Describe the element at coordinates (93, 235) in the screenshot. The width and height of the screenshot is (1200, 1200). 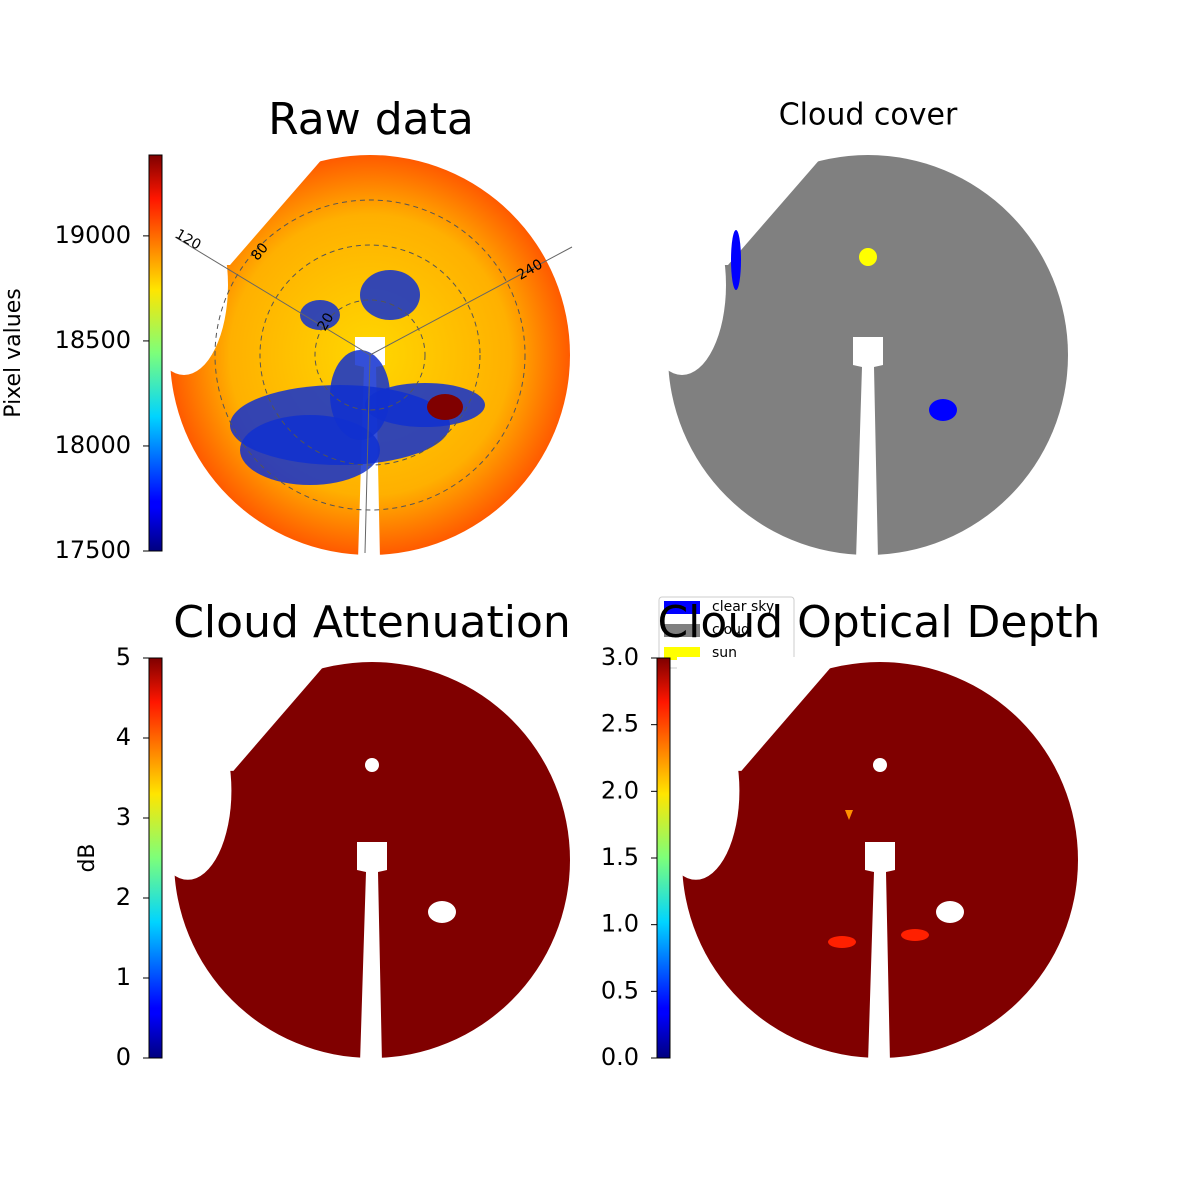
I see `colorbar-tick-label: 19000` at that location.